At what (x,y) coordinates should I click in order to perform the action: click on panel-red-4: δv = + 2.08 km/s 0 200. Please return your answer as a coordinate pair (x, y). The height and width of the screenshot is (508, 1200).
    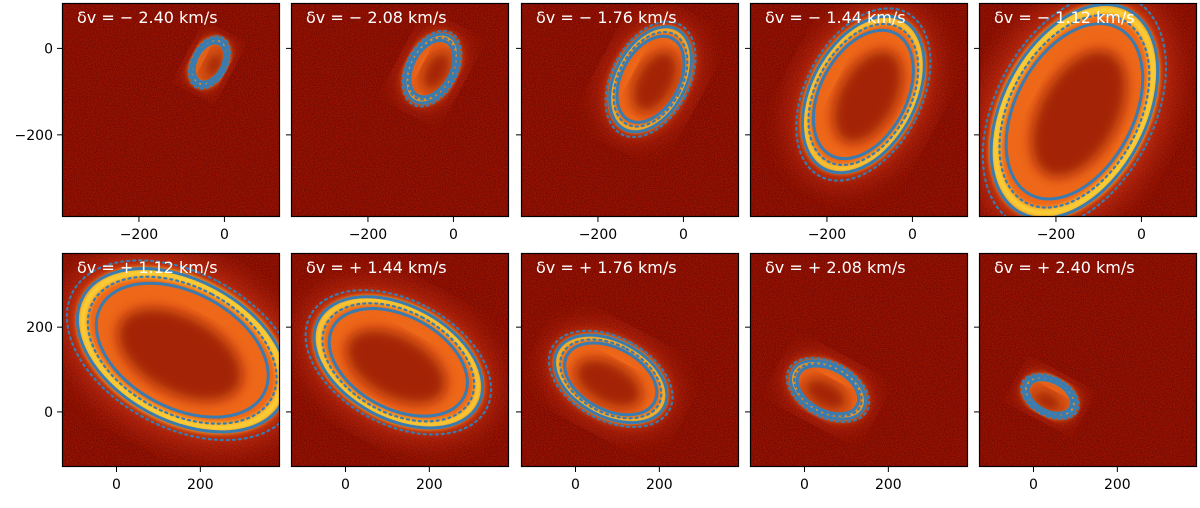
    Looking at the image, I should click on (857, 372).